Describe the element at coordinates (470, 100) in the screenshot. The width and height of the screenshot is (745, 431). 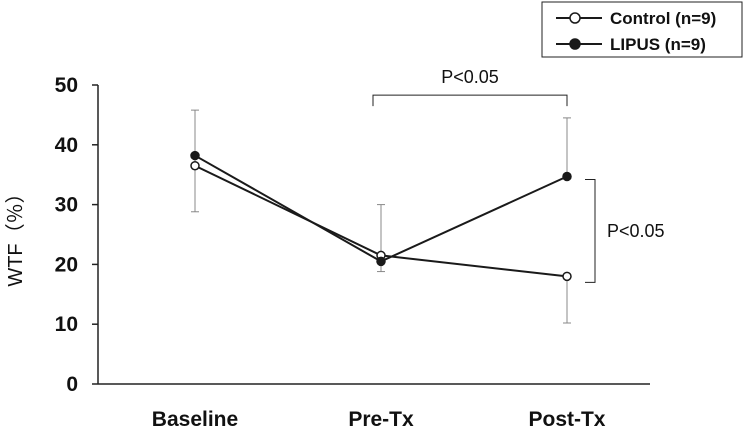
I see `bracket-horizontal` at that location.